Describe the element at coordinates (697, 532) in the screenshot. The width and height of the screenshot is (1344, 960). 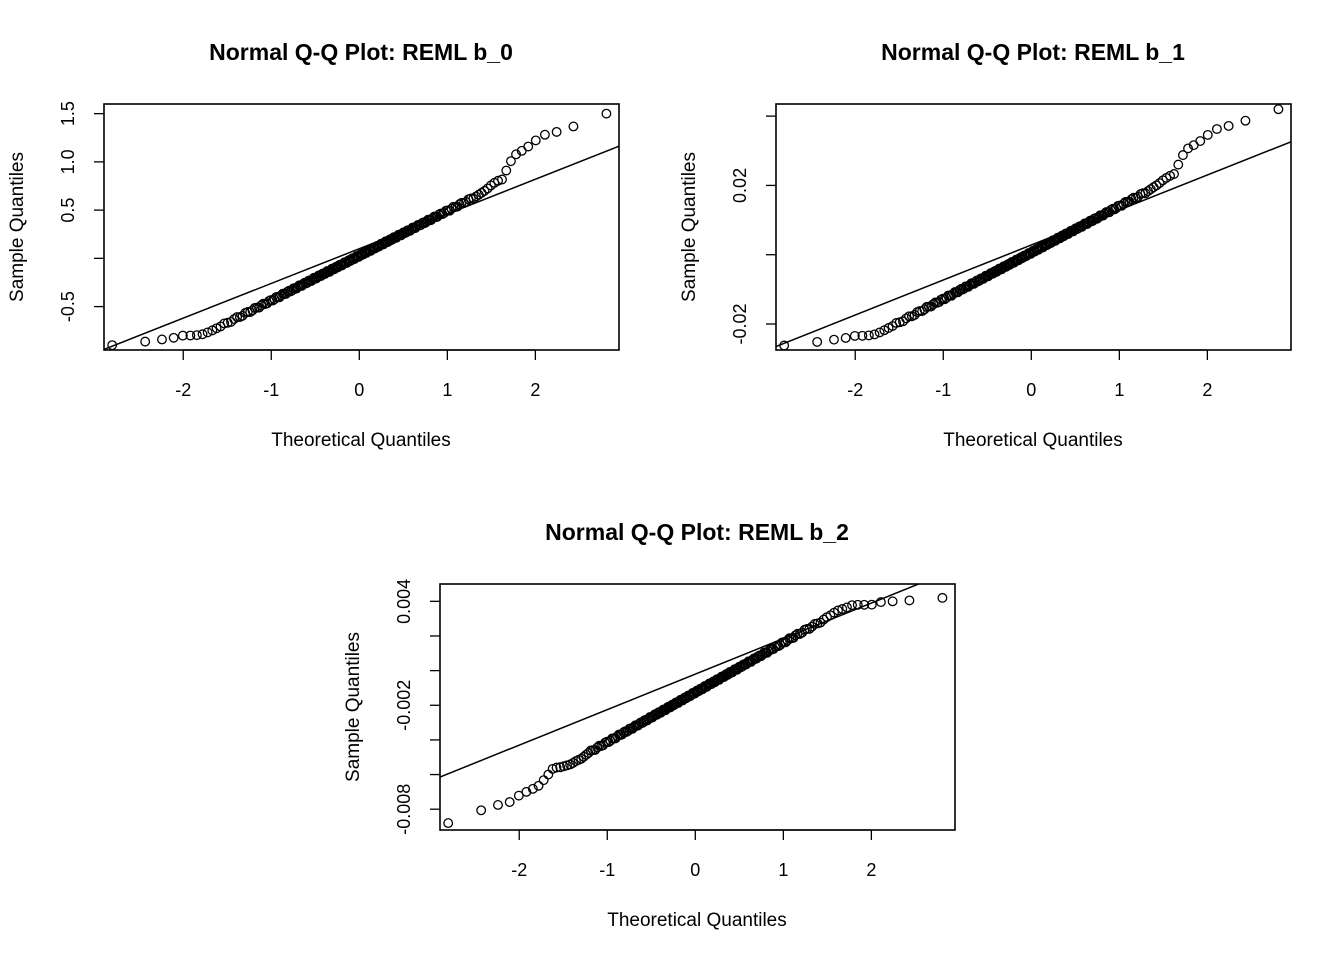
I see `panel-title: Normal Q-Q Plot: REML b_2` at that location.